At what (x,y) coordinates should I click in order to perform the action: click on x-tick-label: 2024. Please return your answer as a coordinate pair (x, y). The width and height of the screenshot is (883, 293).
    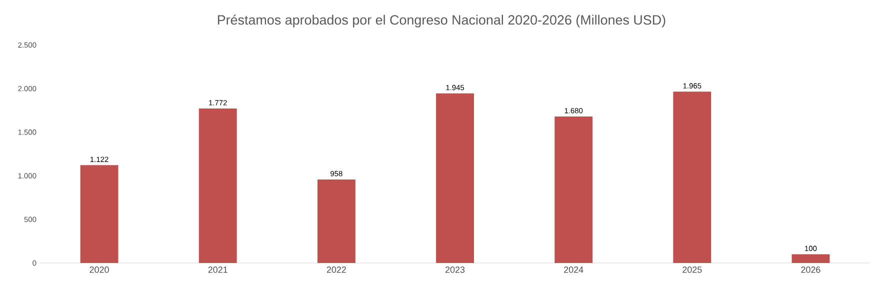
    Looking at the image, I should click on (574, 269).